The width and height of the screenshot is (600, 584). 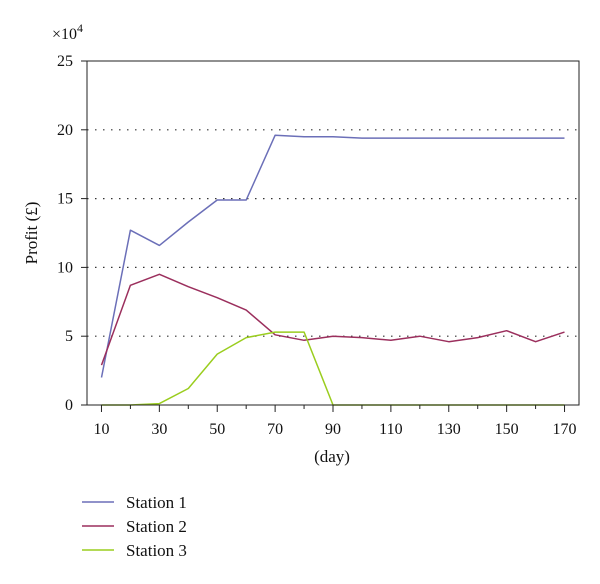 I want to click on y-tick-label: 0, so click(x=69, y=405).